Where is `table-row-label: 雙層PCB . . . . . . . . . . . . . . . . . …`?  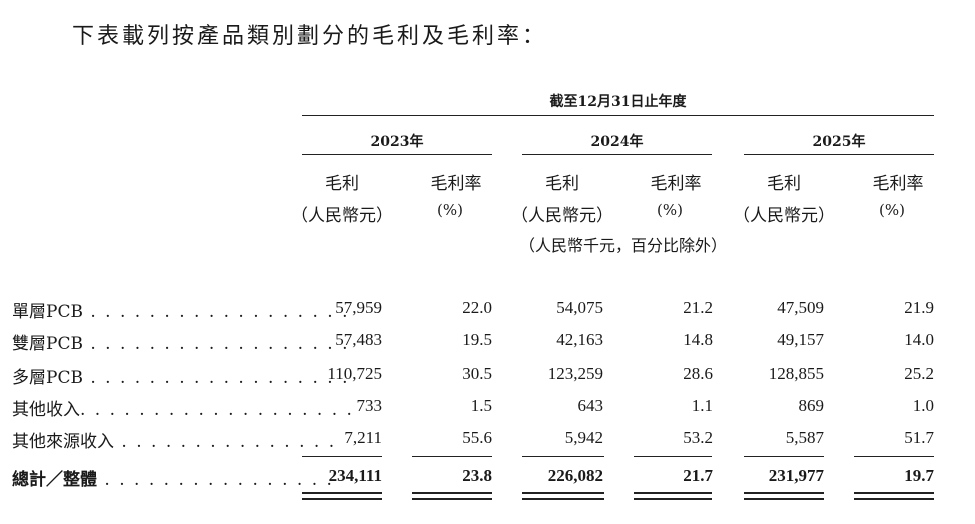 table-row-label: 雙層PCB . . . . . . . . . . . . . . . . . … is located at coordinates (181, 344).